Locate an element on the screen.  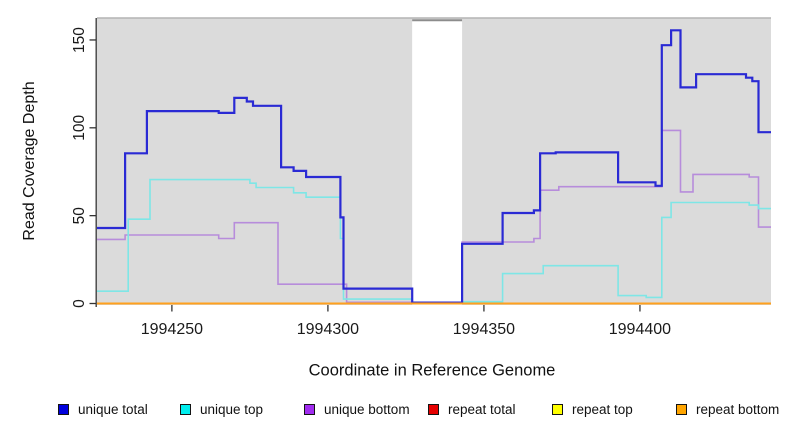
y-axis-title: Read Coverage Depth is located at coordinates (29, 161).